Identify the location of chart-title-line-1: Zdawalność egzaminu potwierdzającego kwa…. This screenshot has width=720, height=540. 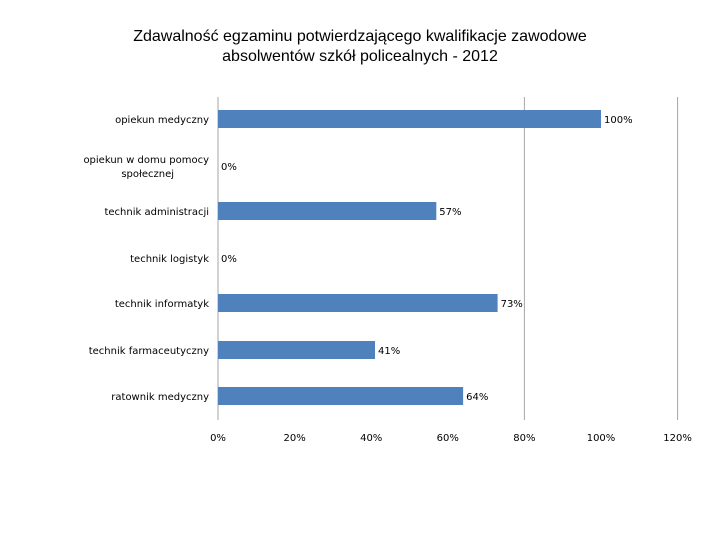
(360, 36).